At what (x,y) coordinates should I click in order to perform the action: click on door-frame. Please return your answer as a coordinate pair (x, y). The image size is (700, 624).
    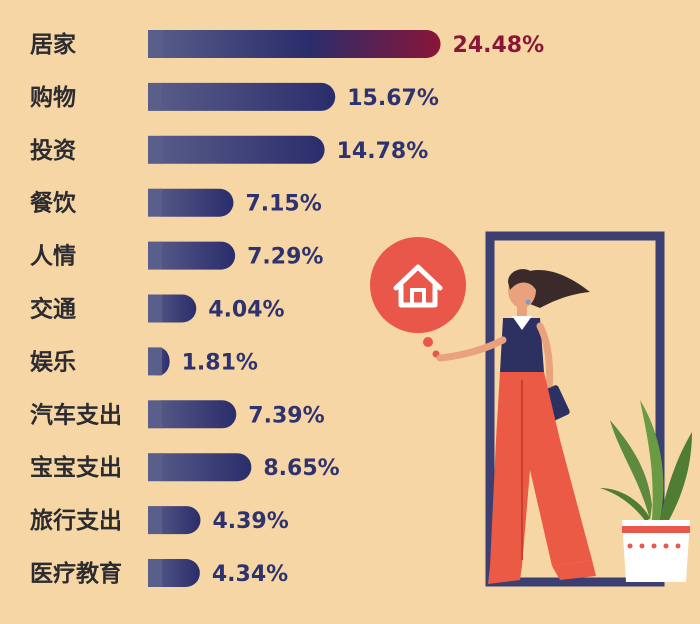
    Looking at the image, I should click on (575, 409).